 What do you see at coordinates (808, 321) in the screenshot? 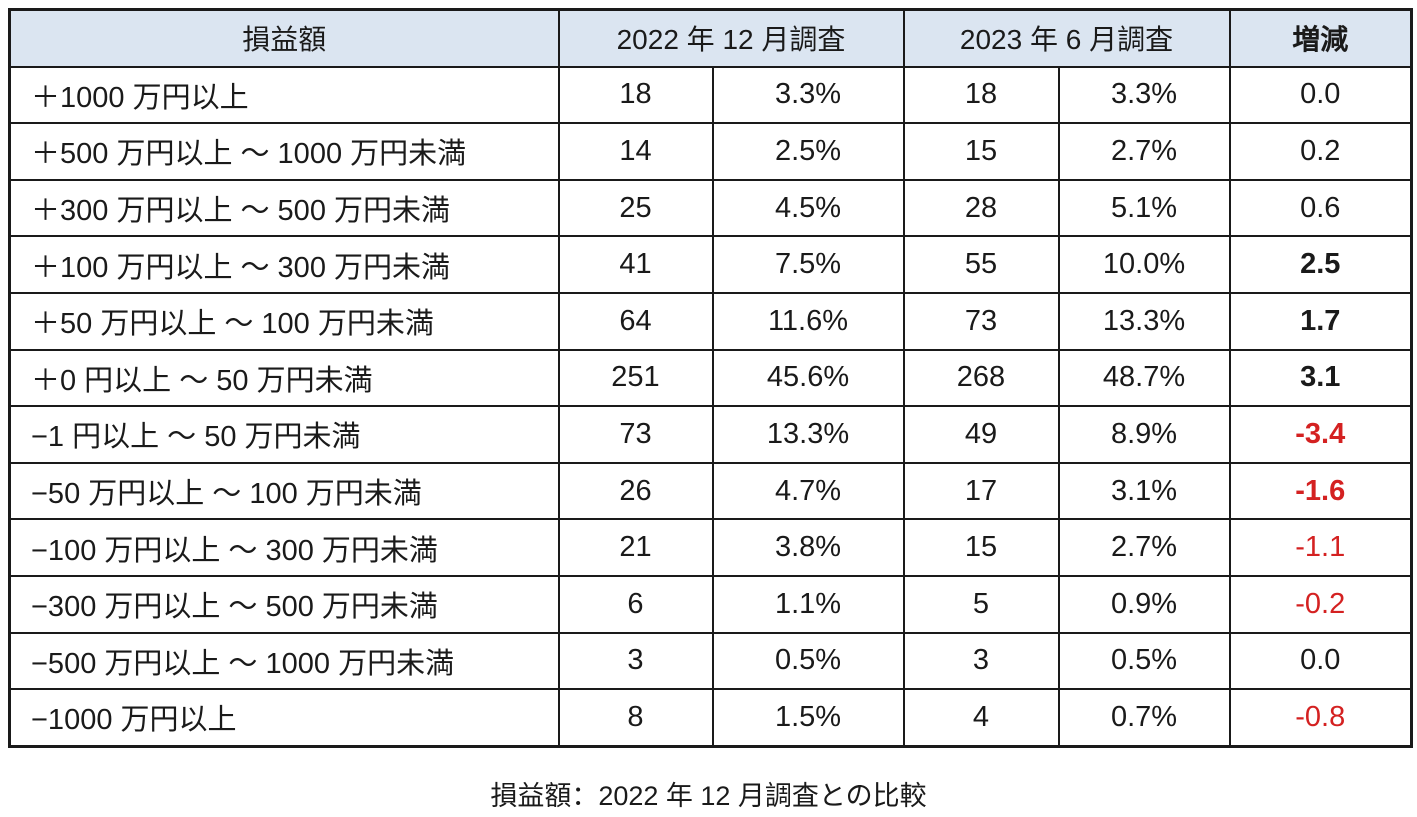
I see `percent-2022-cell: 11.6%` at bounding box center [808, 321].